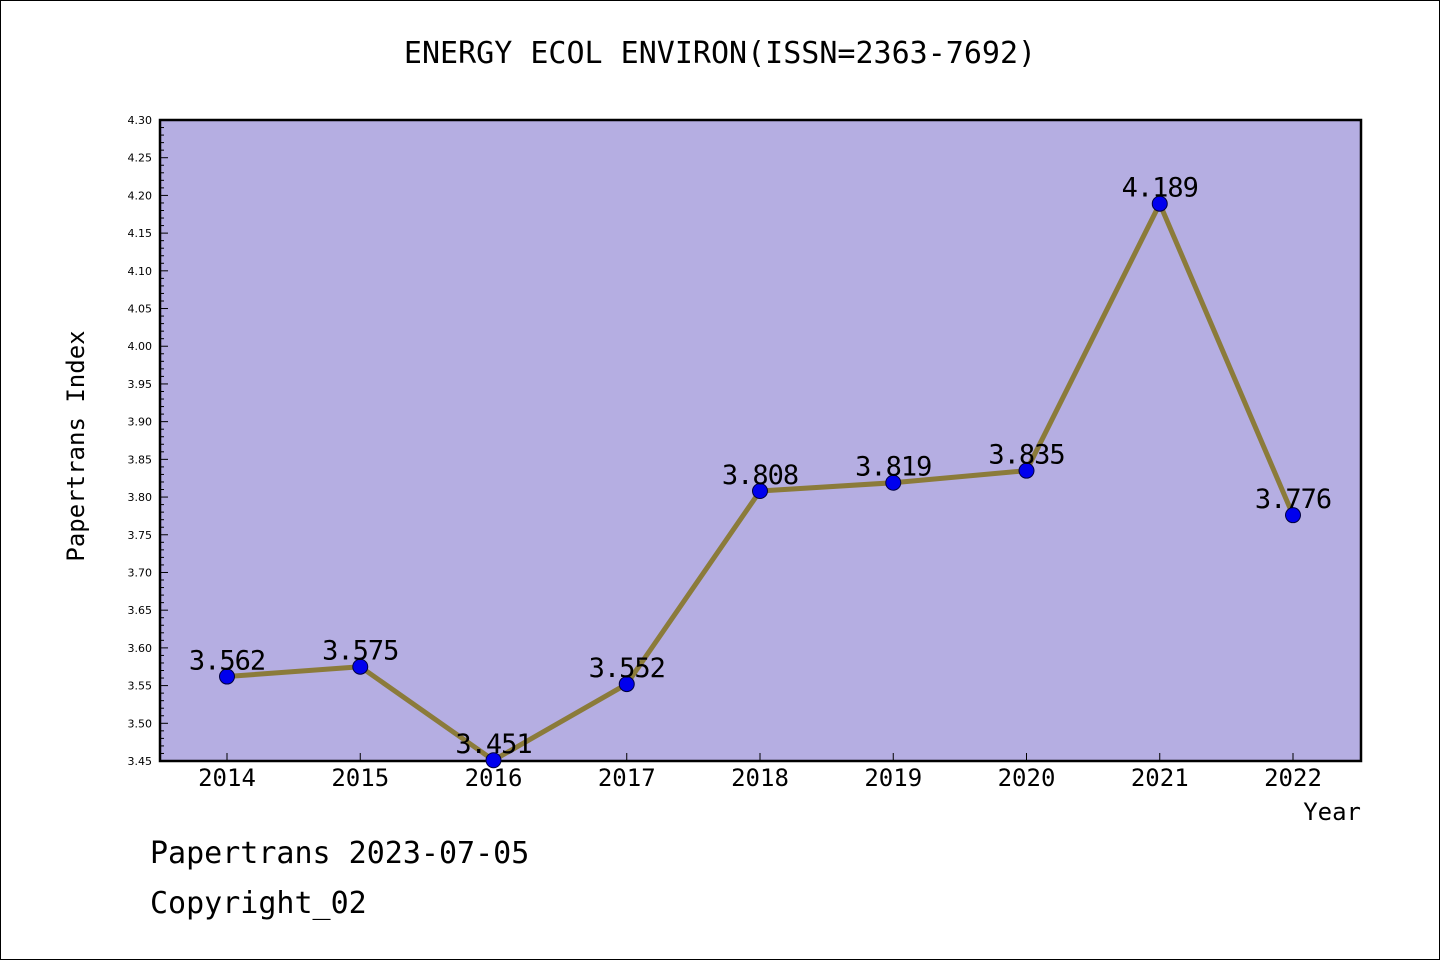 The image size is (1440, 960). Describe the element at coordinates (258, 903) in the screenshot. I see `footer-copyright-text: Copyright_02` at that location.